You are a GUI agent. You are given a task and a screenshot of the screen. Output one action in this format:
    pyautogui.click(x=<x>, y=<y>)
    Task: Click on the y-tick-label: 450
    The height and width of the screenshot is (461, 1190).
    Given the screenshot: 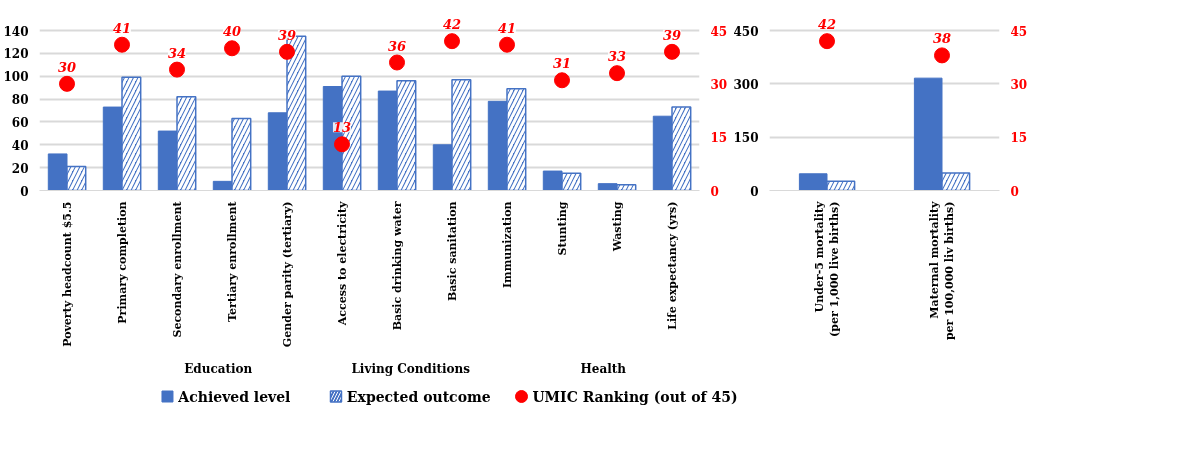 What is the action you would take?
    pyautogui.click(x=746, y=31)
    